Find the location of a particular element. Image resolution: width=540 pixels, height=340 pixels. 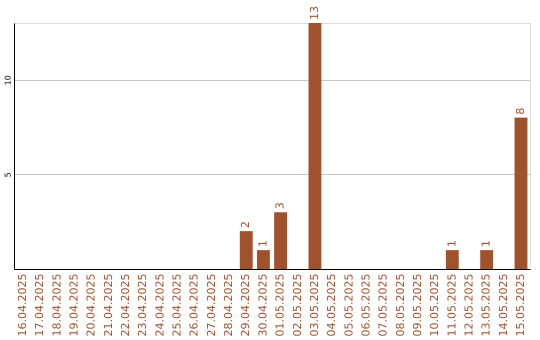

x-tick-label: 14.05.2025 is located at coordinates (503, 305).